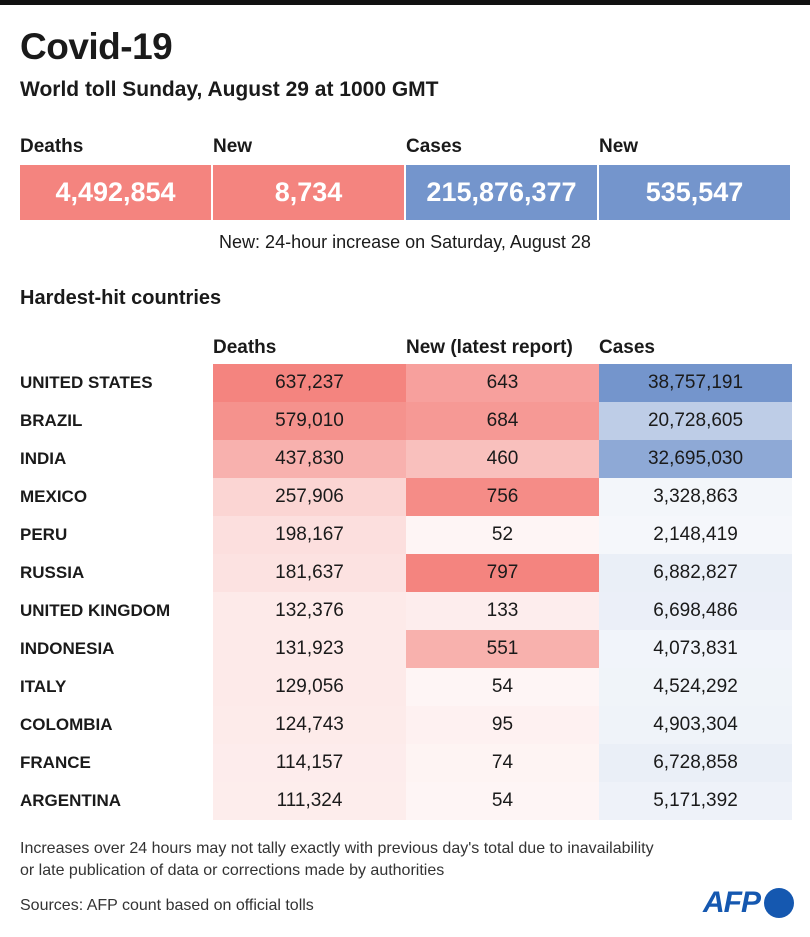  I want to click on page-subtitle: World toll Sunday, August 29 at 1000 GMT, so click(229, 89).